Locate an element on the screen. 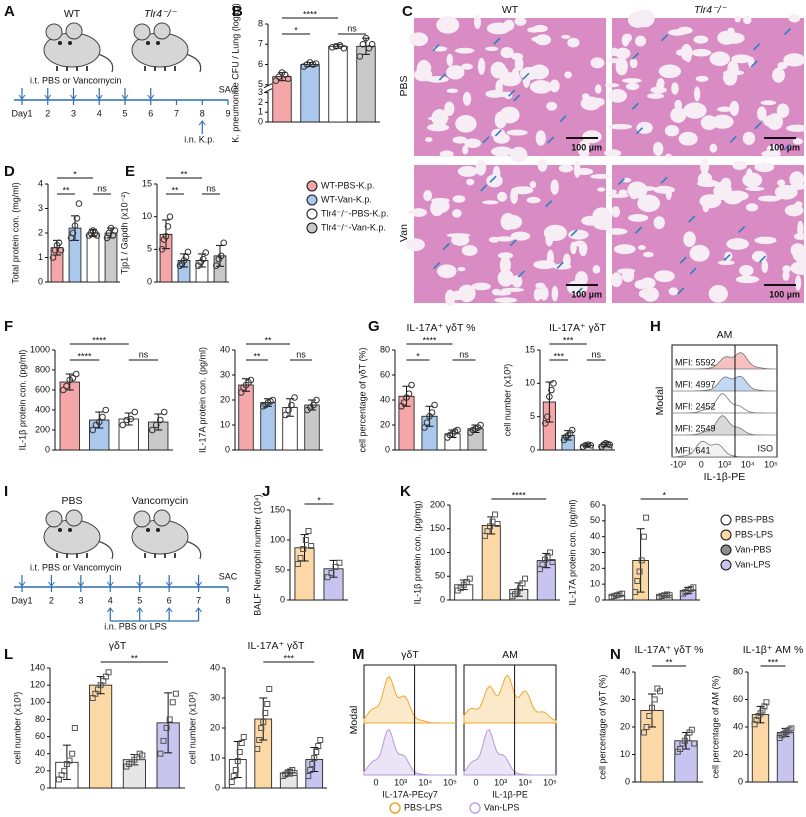 The height and width of the screenshot is (817, 806). sig-label: ns is located at coordinates (211, 188).